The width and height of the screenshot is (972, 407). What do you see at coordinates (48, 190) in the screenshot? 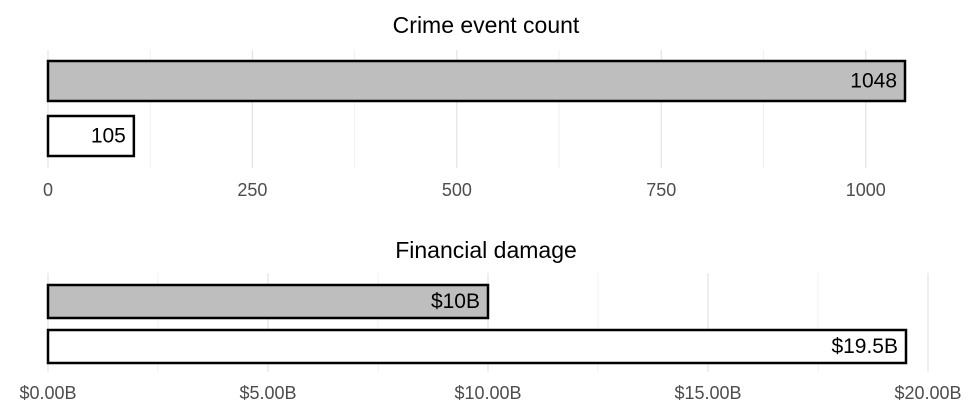
I see `x-tick-label: 0` at bounding box center [48, 190].